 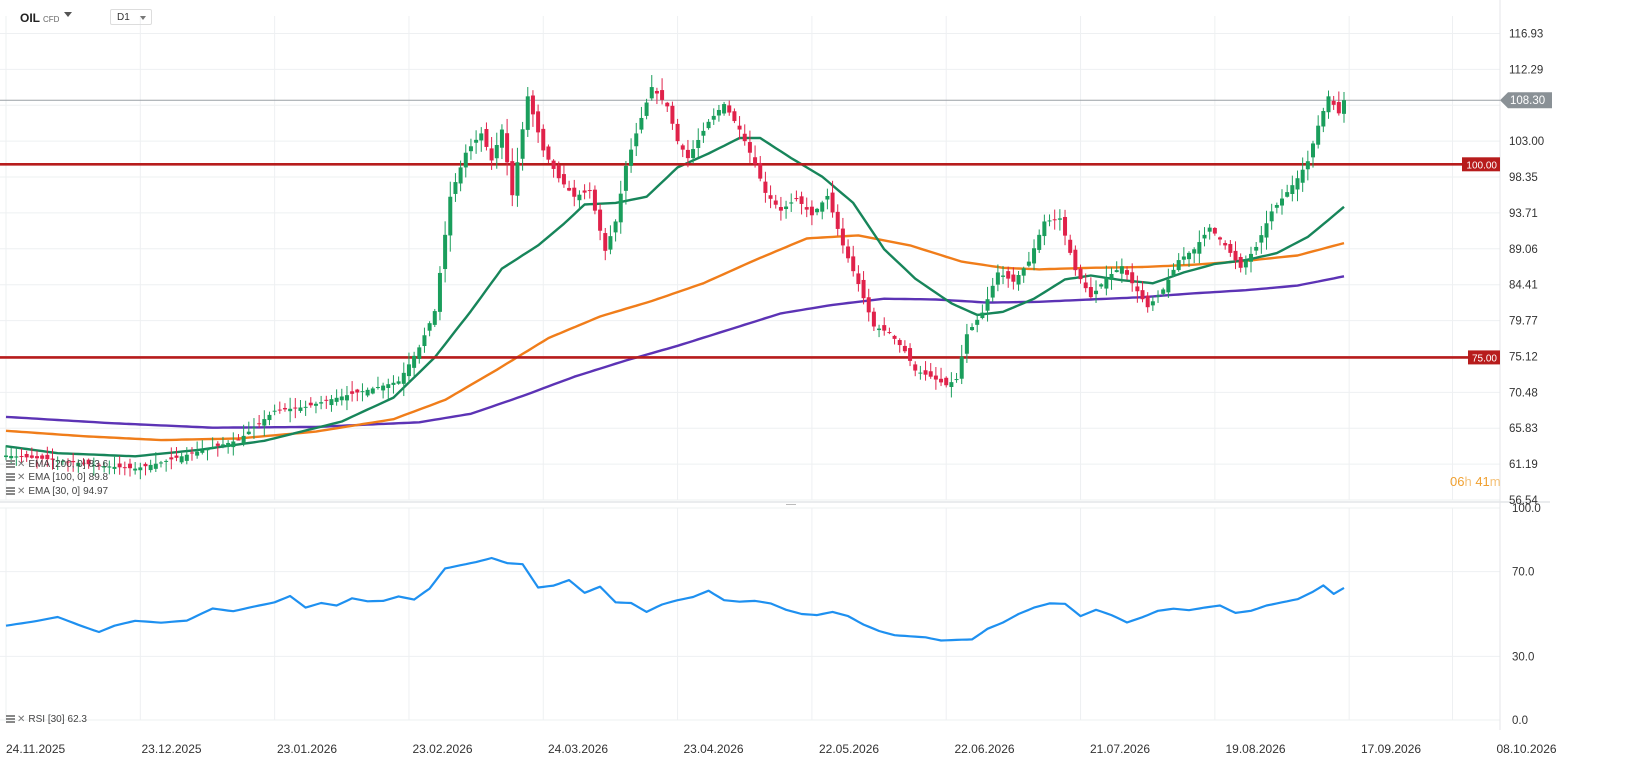 I want to click on chevron-down-icon, so click(x=143, y=18).